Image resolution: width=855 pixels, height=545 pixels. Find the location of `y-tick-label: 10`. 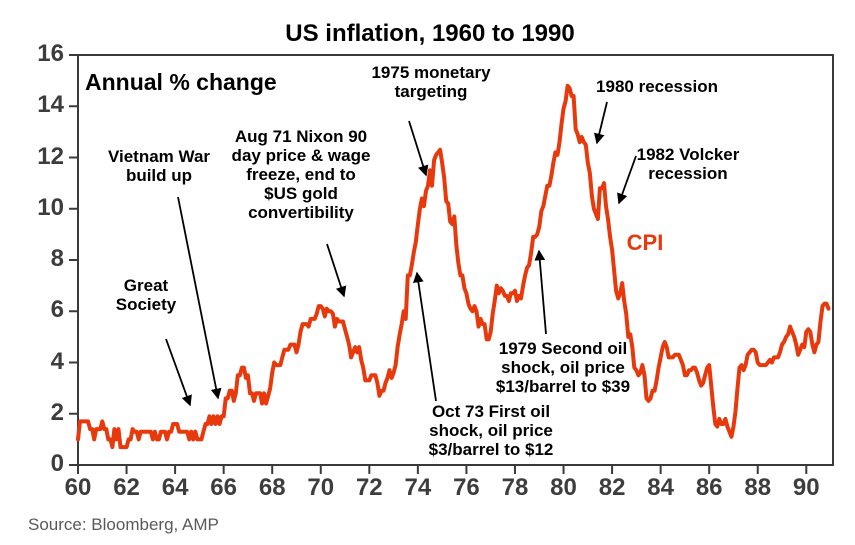

y-tick-label: 10 is located at coordinates (50, 207).